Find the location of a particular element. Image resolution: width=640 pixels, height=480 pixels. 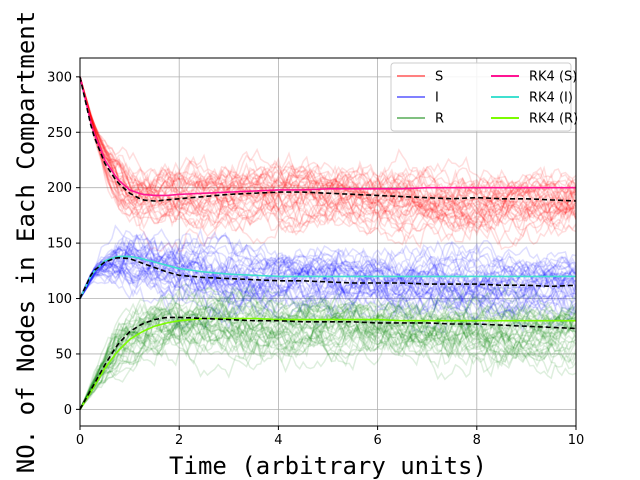

x-tick-label: 8 is located at coordinates (477, 440).